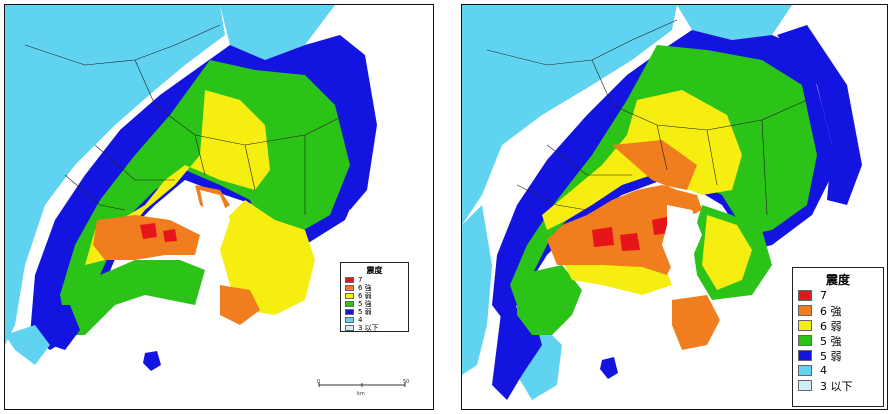  I want to click on scale-end-label: 50, so click(406, 382).